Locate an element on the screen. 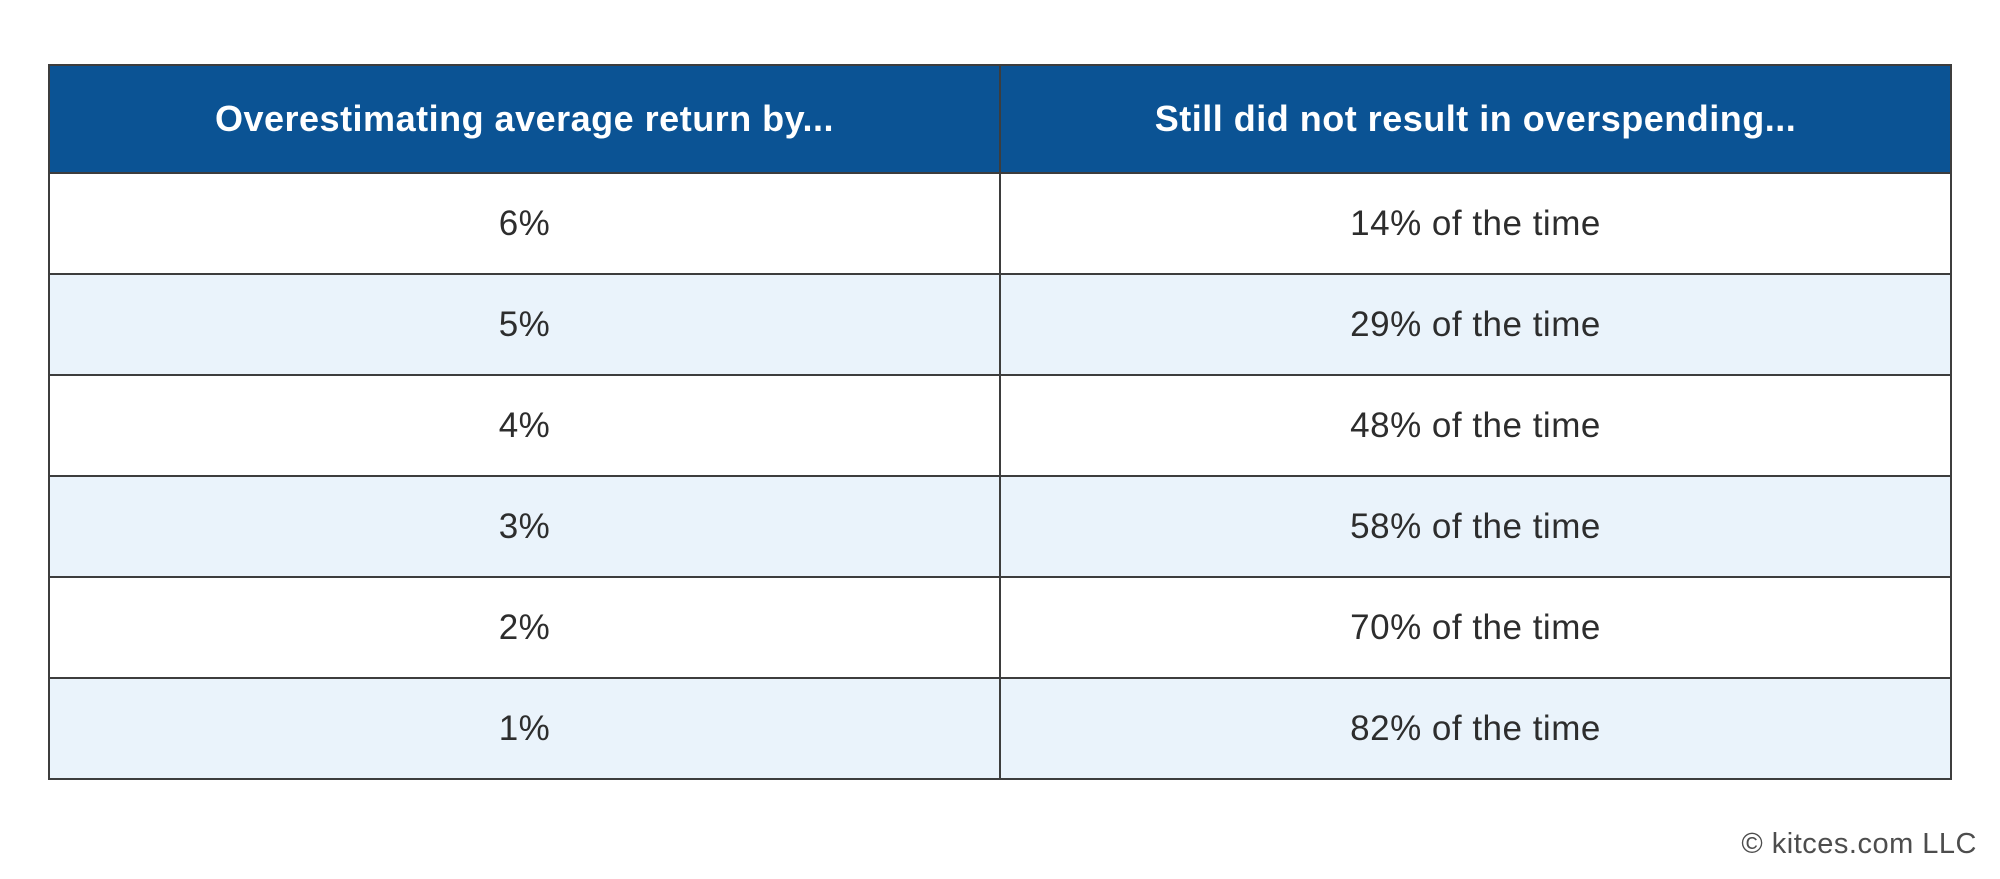 This screenshot has width=2000, height=879. table-row: 3% 58% of the time is located at coordinates (1000, 526).